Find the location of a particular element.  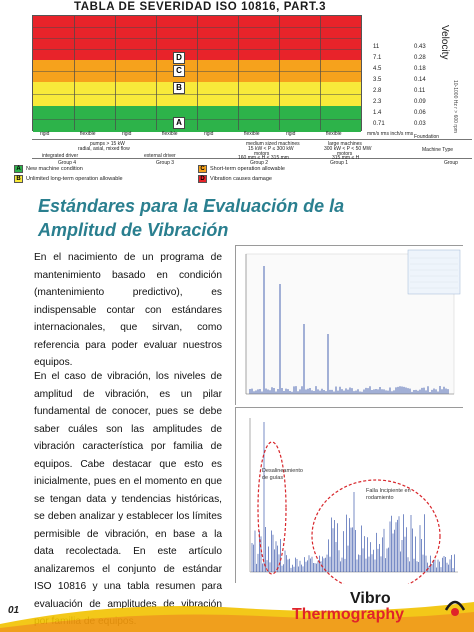

large-machines-label: large machines is located at coordinates (345, 144).